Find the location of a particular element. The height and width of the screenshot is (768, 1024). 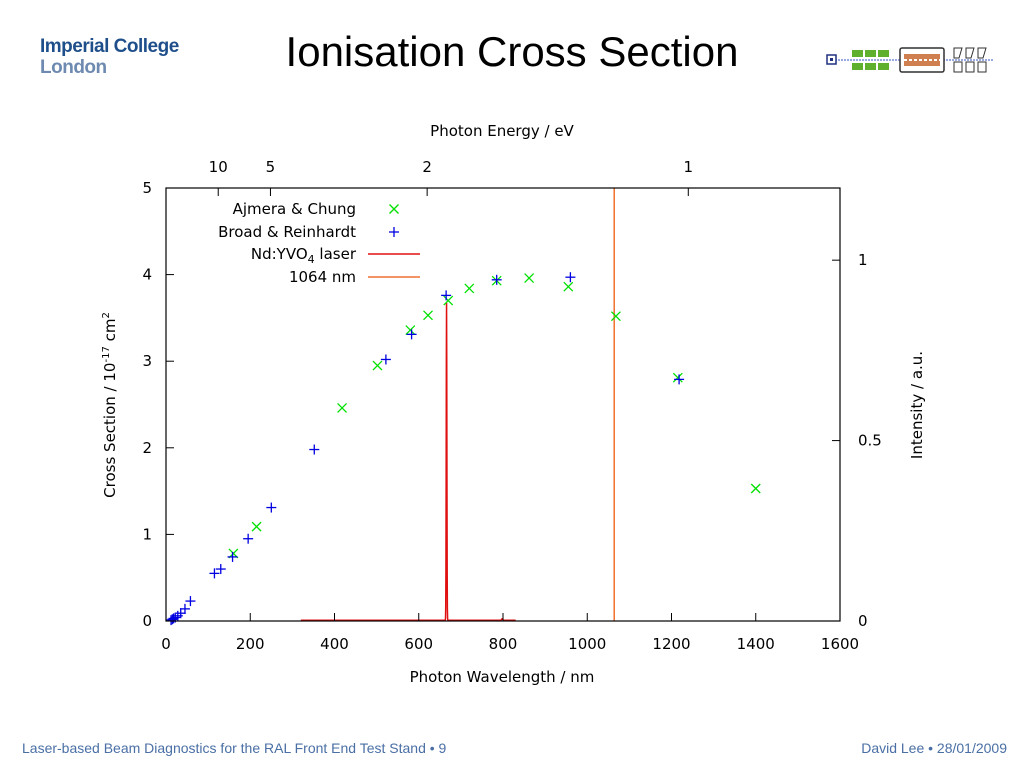

y2-tick-label: 0 is located at coordinates (863, 621).